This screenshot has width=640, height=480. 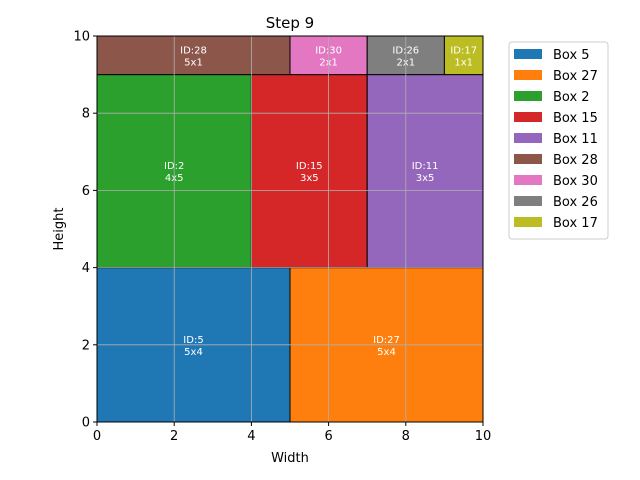 I want to click on legend-entry: Box 26, so click(x=556, y=202).